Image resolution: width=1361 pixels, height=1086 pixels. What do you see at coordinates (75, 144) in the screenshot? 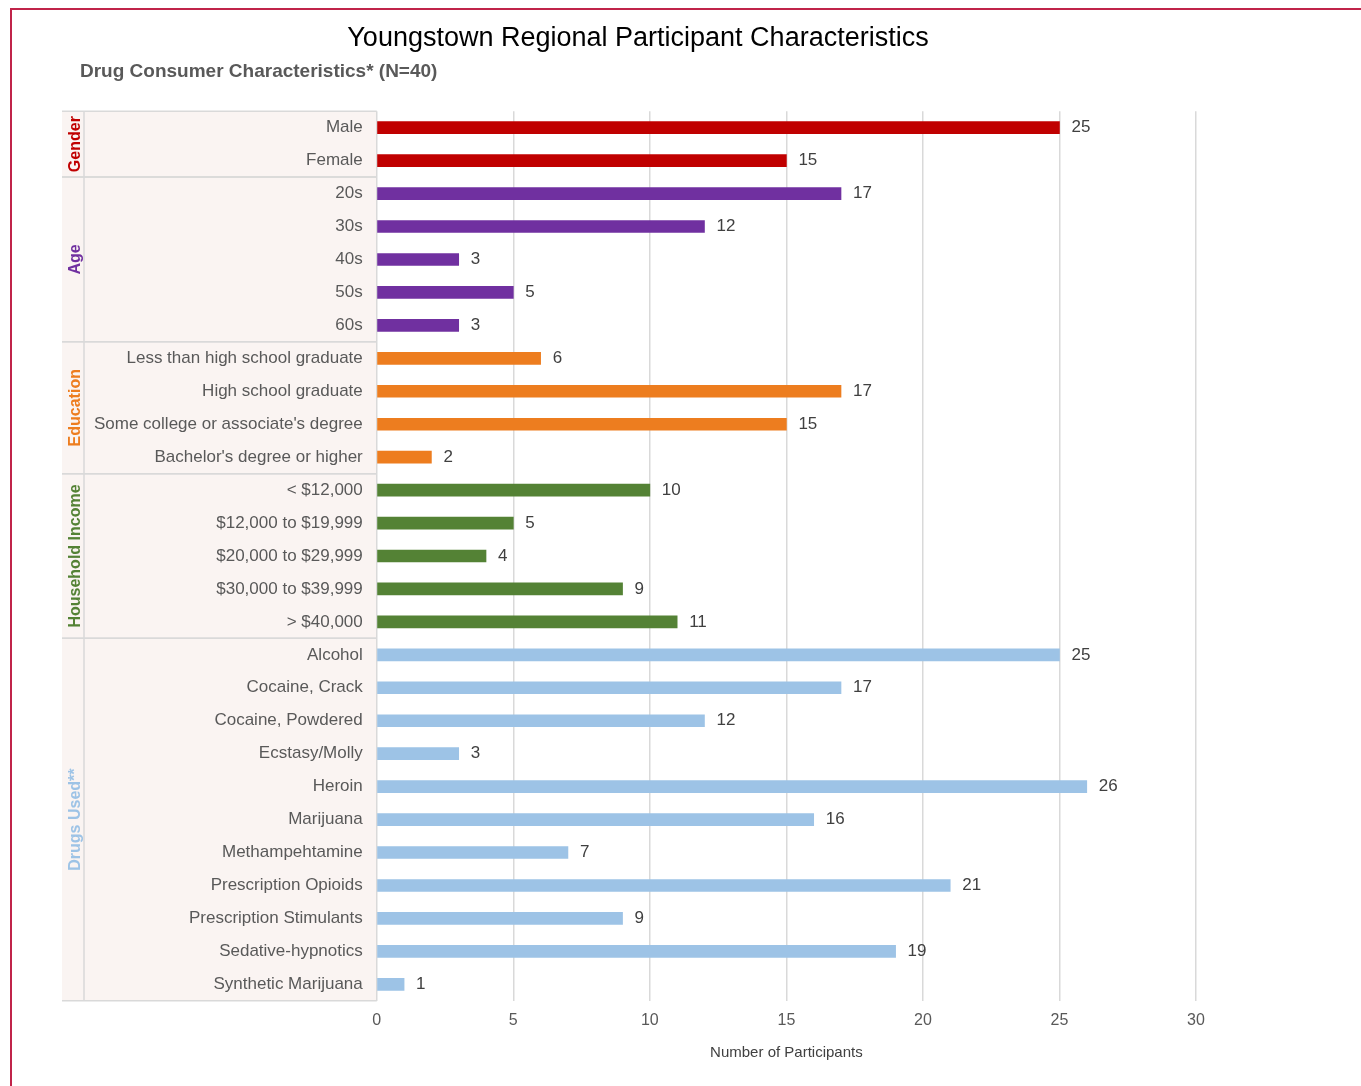
I see `text: Gender` at bounding box center [75, 144].